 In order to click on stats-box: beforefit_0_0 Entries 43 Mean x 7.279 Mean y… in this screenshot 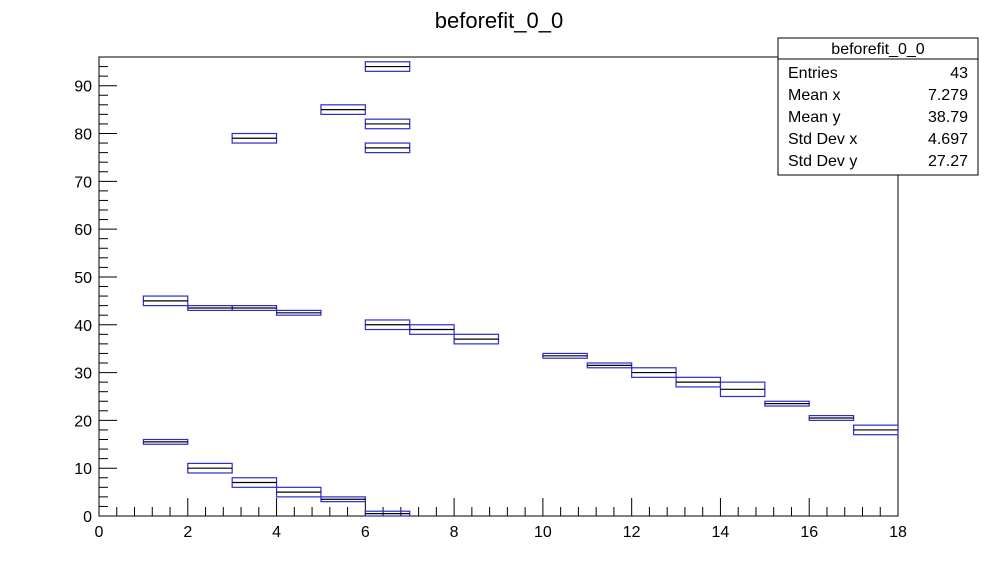, I will do `click(878, 106)`.